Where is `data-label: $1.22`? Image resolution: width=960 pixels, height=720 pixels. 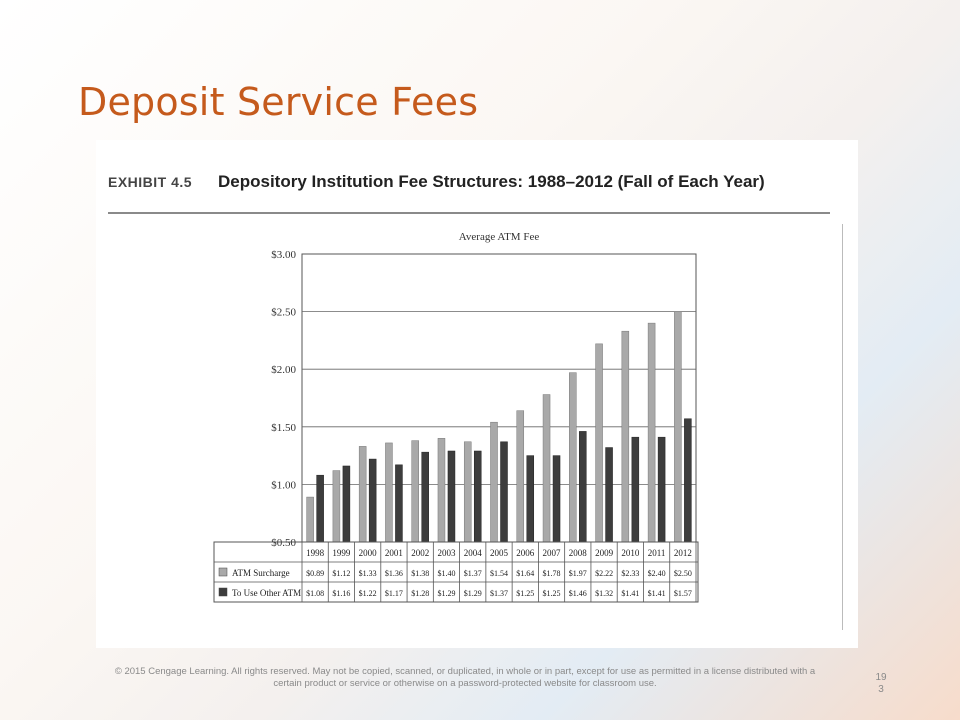 data-label: $1.22 is located at coordinates (368, 593).